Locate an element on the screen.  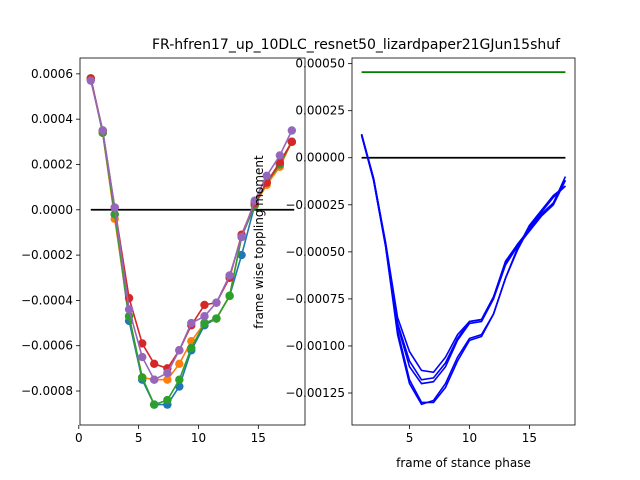
y-tick-label: −0.0008 is located at coordinates (47, 391).